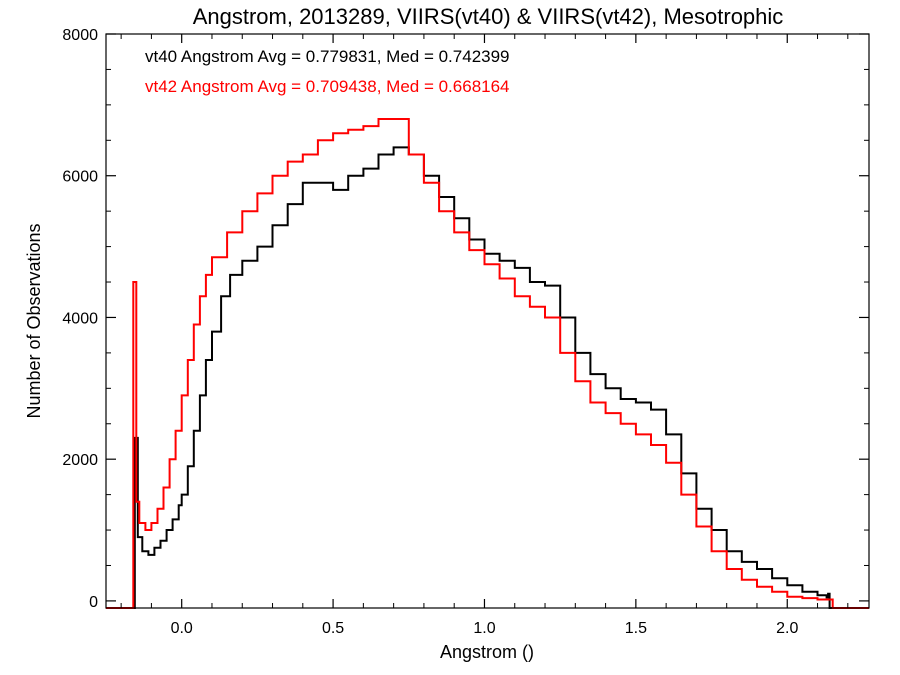 This screenshot has height=675, width=900. What do you see at coordinates (80, 35) in the screenshot?
I see `y-tick-label: 8000` at bounding box center [80, 35].